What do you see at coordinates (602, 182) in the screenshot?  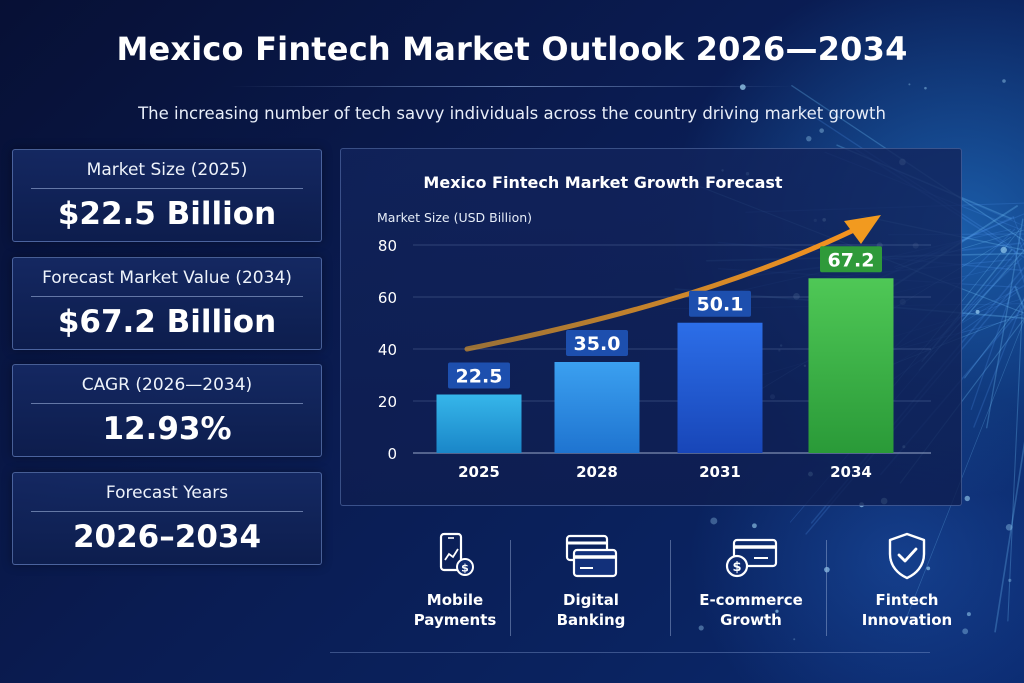 I see `chart-title: Mexico Fintech Market Growth Forecast` at bounding box center [602, 182].